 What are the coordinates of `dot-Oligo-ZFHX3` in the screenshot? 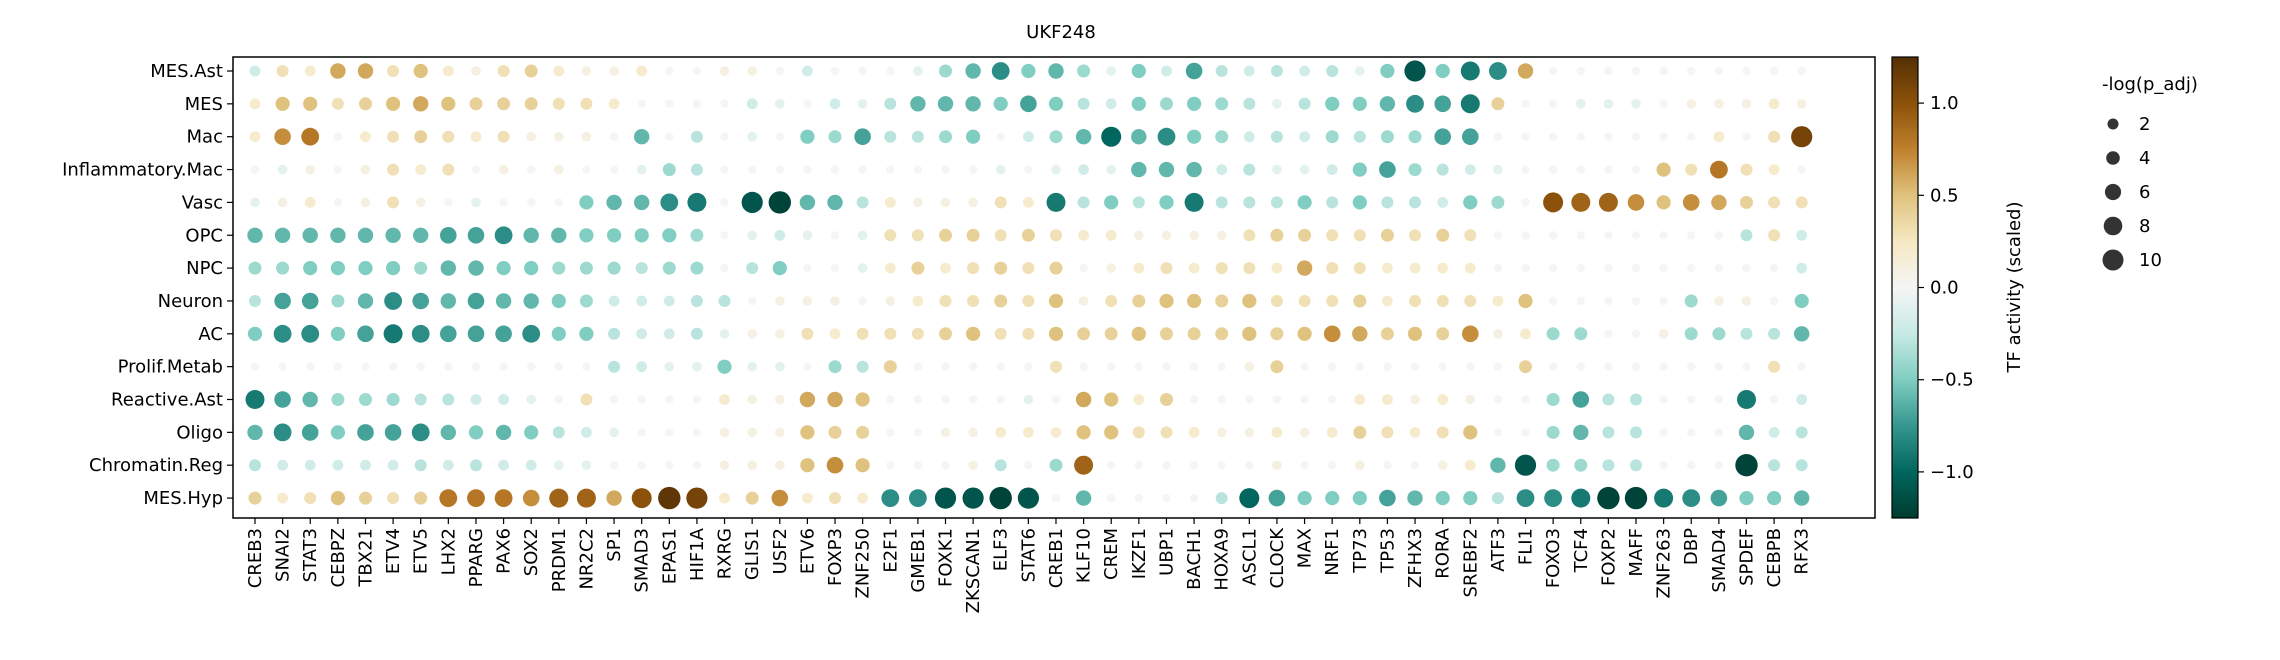 It's located at (1415, 432).